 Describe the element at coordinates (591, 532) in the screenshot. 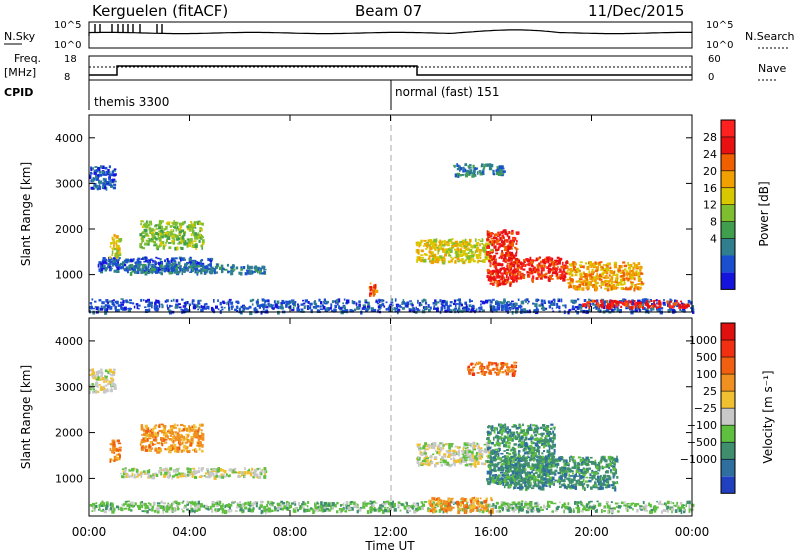

I see `x-tick-label: 20:00` at that location.